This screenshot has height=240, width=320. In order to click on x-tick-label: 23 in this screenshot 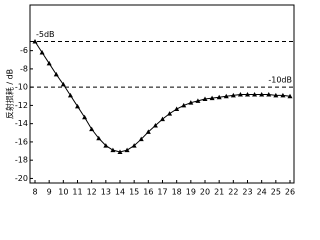, I will do `click(247, 192)`.